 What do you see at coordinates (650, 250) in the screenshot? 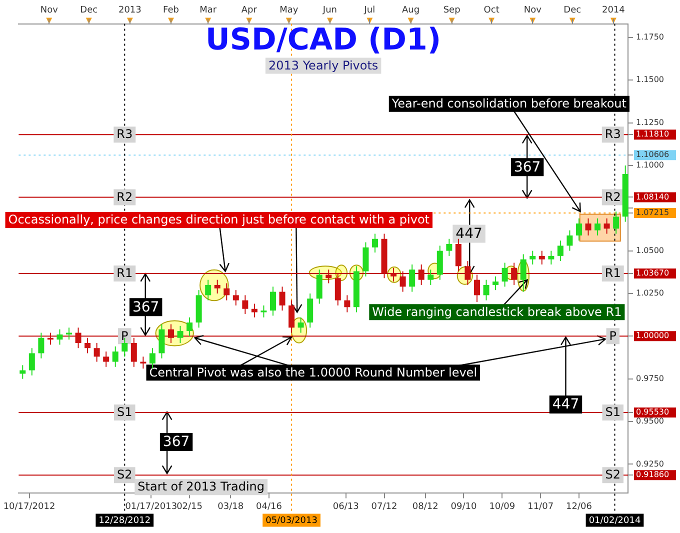
I see `y-tick-label: 1.0500` at bounding box center [650, 250].